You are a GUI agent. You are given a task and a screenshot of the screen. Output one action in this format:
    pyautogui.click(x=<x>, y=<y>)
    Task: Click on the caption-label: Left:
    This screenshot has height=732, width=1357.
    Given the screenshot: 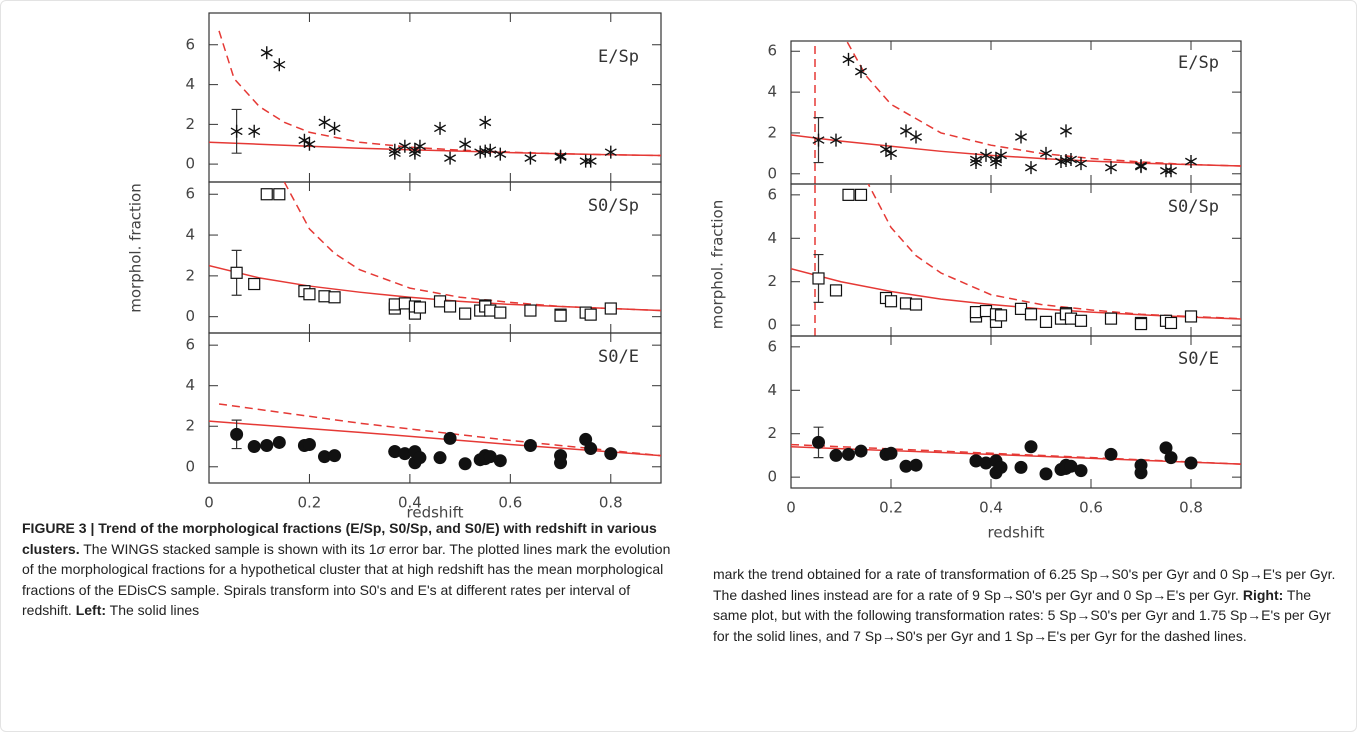 What is the action you would take?
    pyautogui.click(x=91, y=610)
    